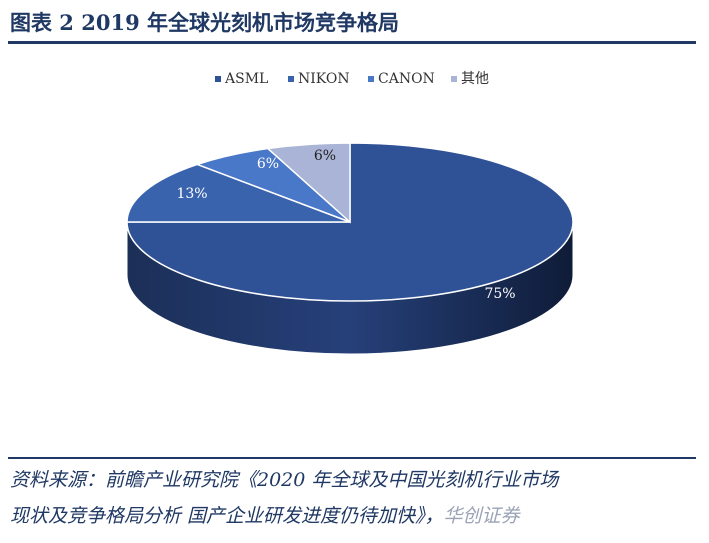  I want to click on legend-label-1: NIKON, so click(324, 79).